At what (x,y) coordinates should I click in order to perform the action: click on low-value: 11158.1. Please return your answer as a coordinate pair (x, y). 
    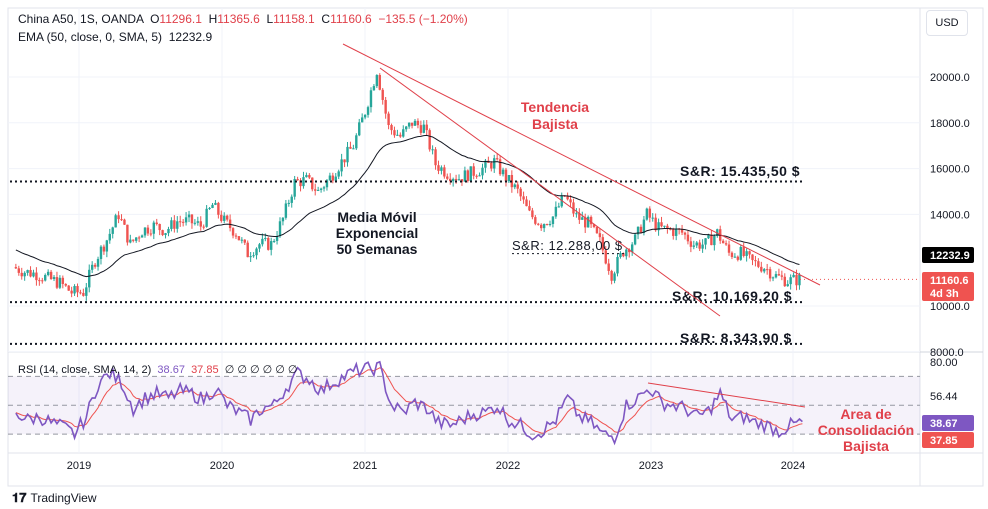
    Looking at the image, I should click on (294, 19).